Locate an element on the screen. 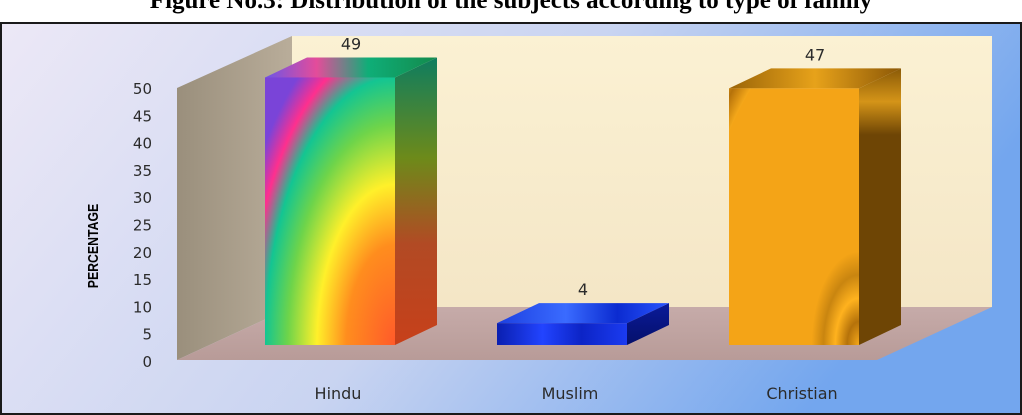 This screenshot has height=415, width=1022. bar-christian: 47 is located at coordinates (815, 195).